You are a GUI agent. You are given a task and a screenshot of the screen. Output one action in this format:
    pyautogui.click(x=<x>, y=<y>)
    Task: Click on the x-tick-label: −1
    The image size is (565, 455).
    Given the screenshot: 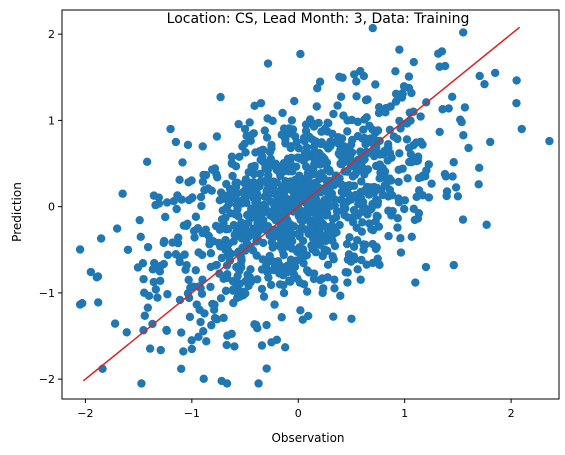 What is the action you would take?
    pyautogui.click(x=192, y=413)
    